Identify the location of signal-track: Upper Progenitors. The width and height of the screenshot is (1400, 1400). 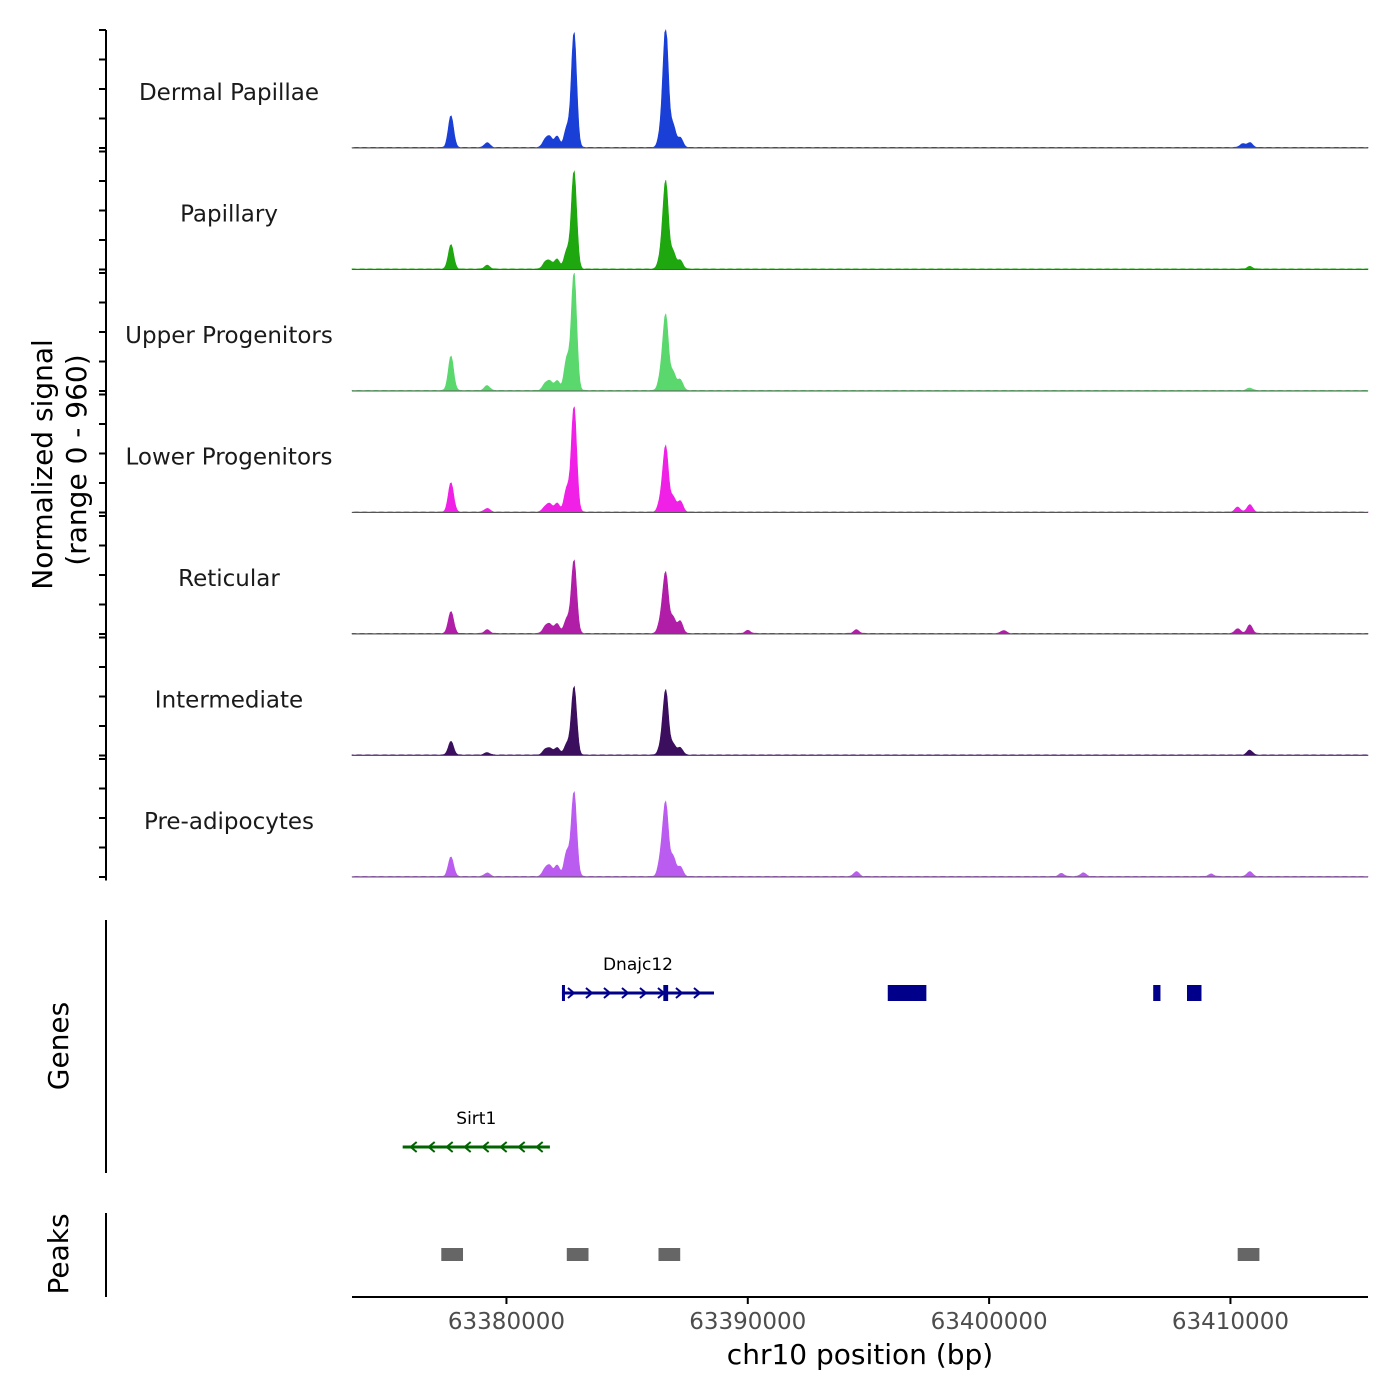
(734, 332).